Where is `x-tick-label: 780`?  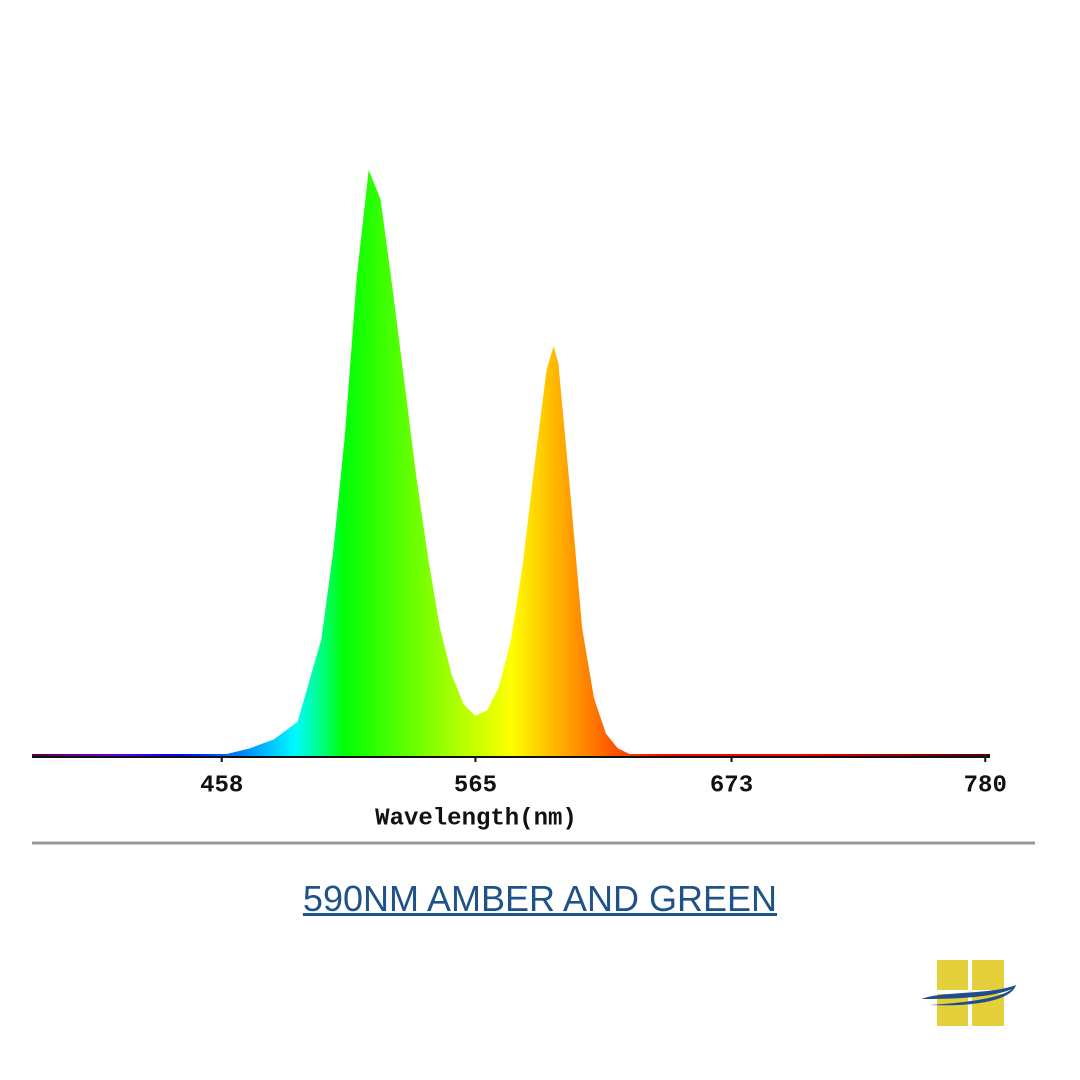 x-tick-label: 780 is located at coordinates (985, 785).